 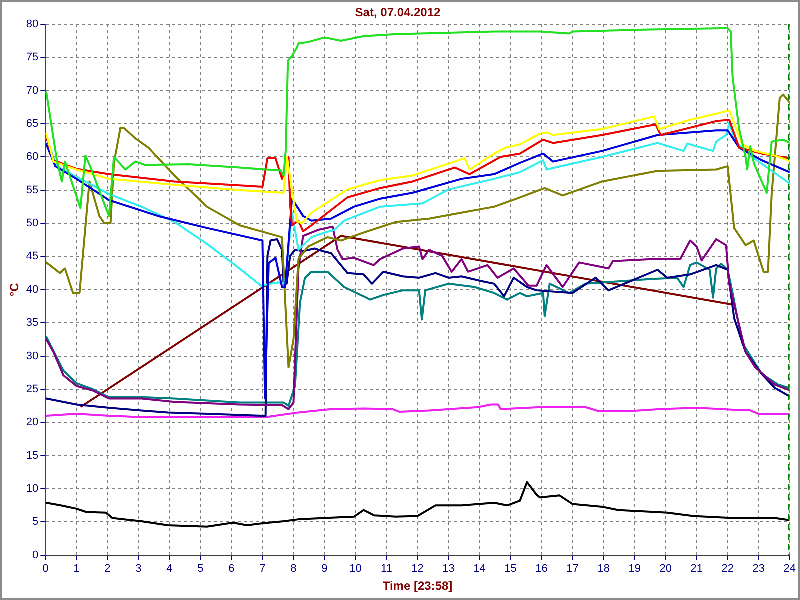 I want to click on y-tick-label: 65, so click(x=32, y=124).